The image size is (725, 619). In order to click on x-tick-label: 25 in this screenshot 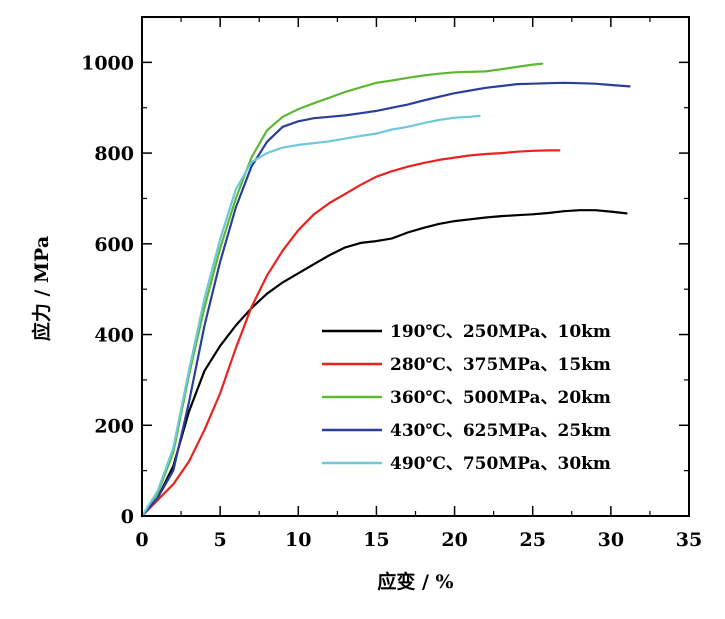, I will do `click(532, 540)`.